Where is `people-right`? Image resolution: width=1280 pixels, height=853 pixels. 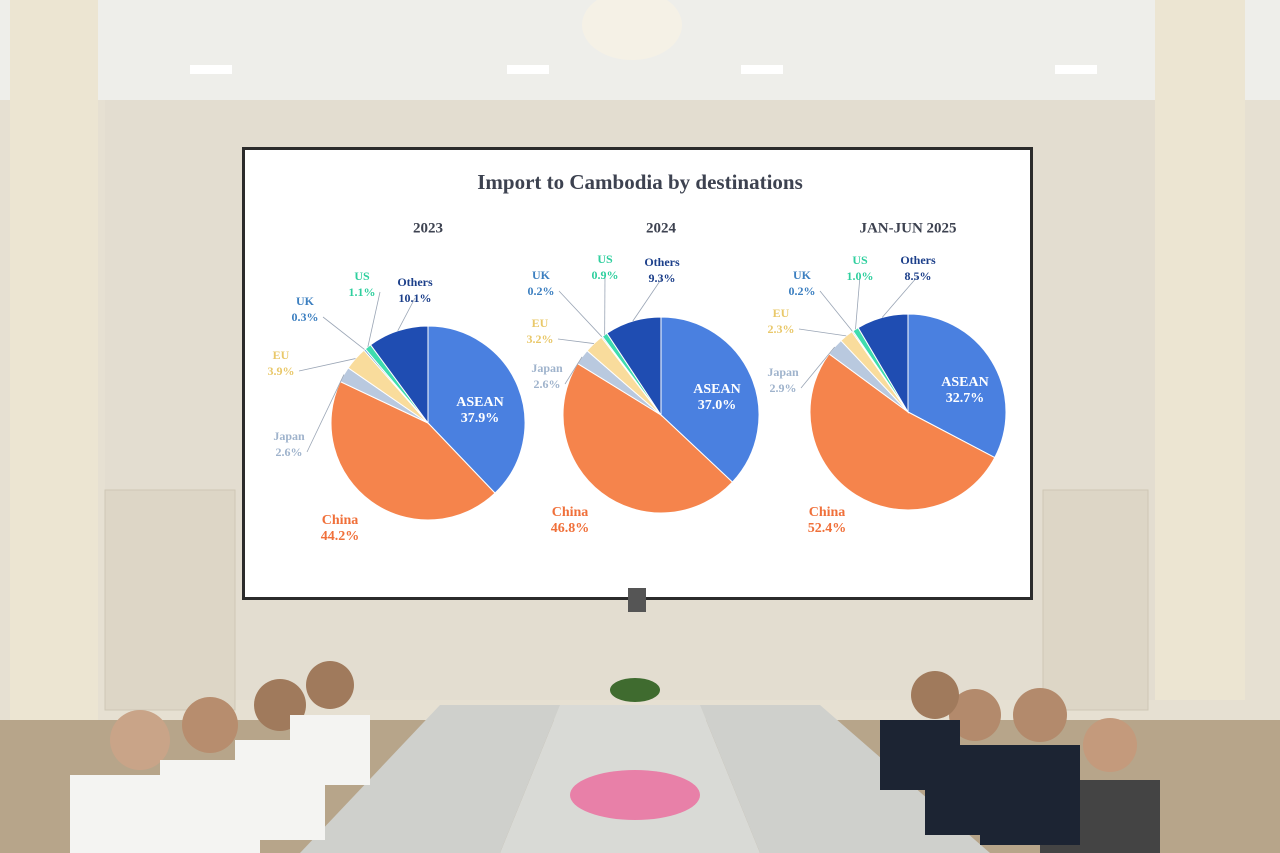 people-right is located at coordinates (1020, 762).